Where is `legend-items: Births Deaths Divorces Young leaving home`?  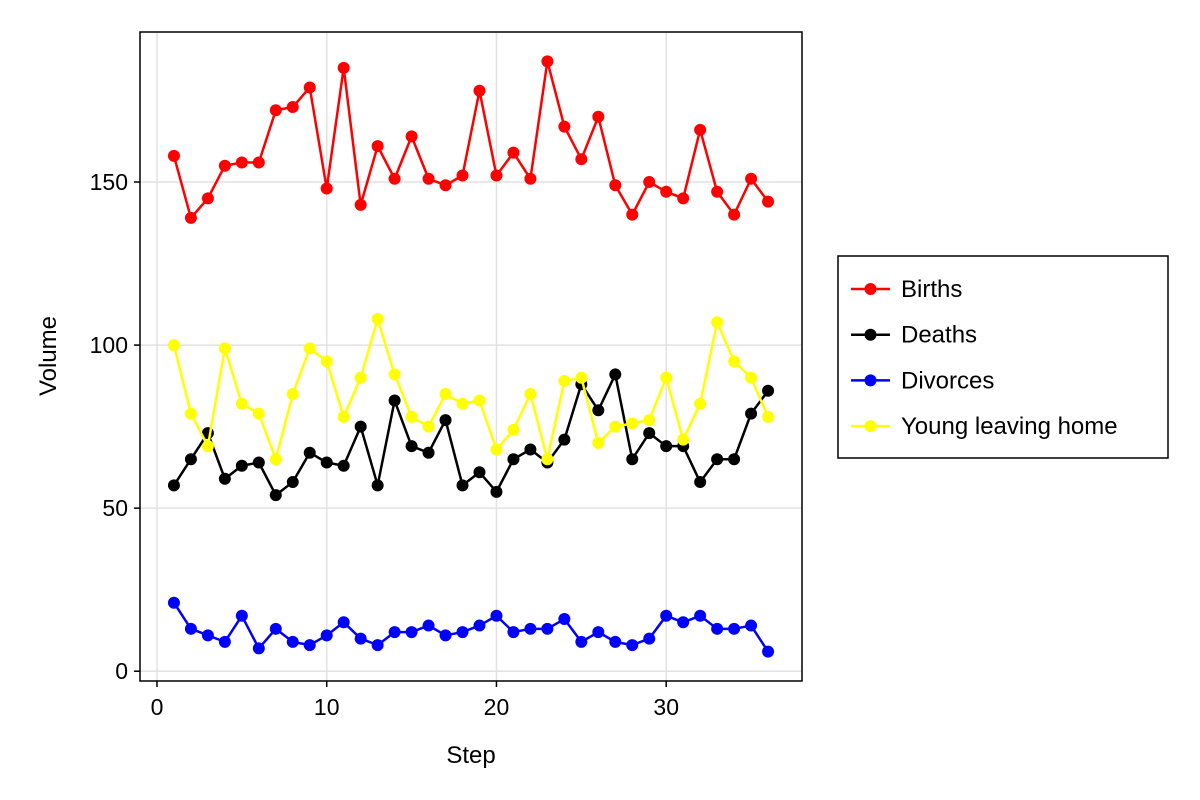 legend-items: Births Deaths Divorces Young leaving home is located at coordinates (984, 358).